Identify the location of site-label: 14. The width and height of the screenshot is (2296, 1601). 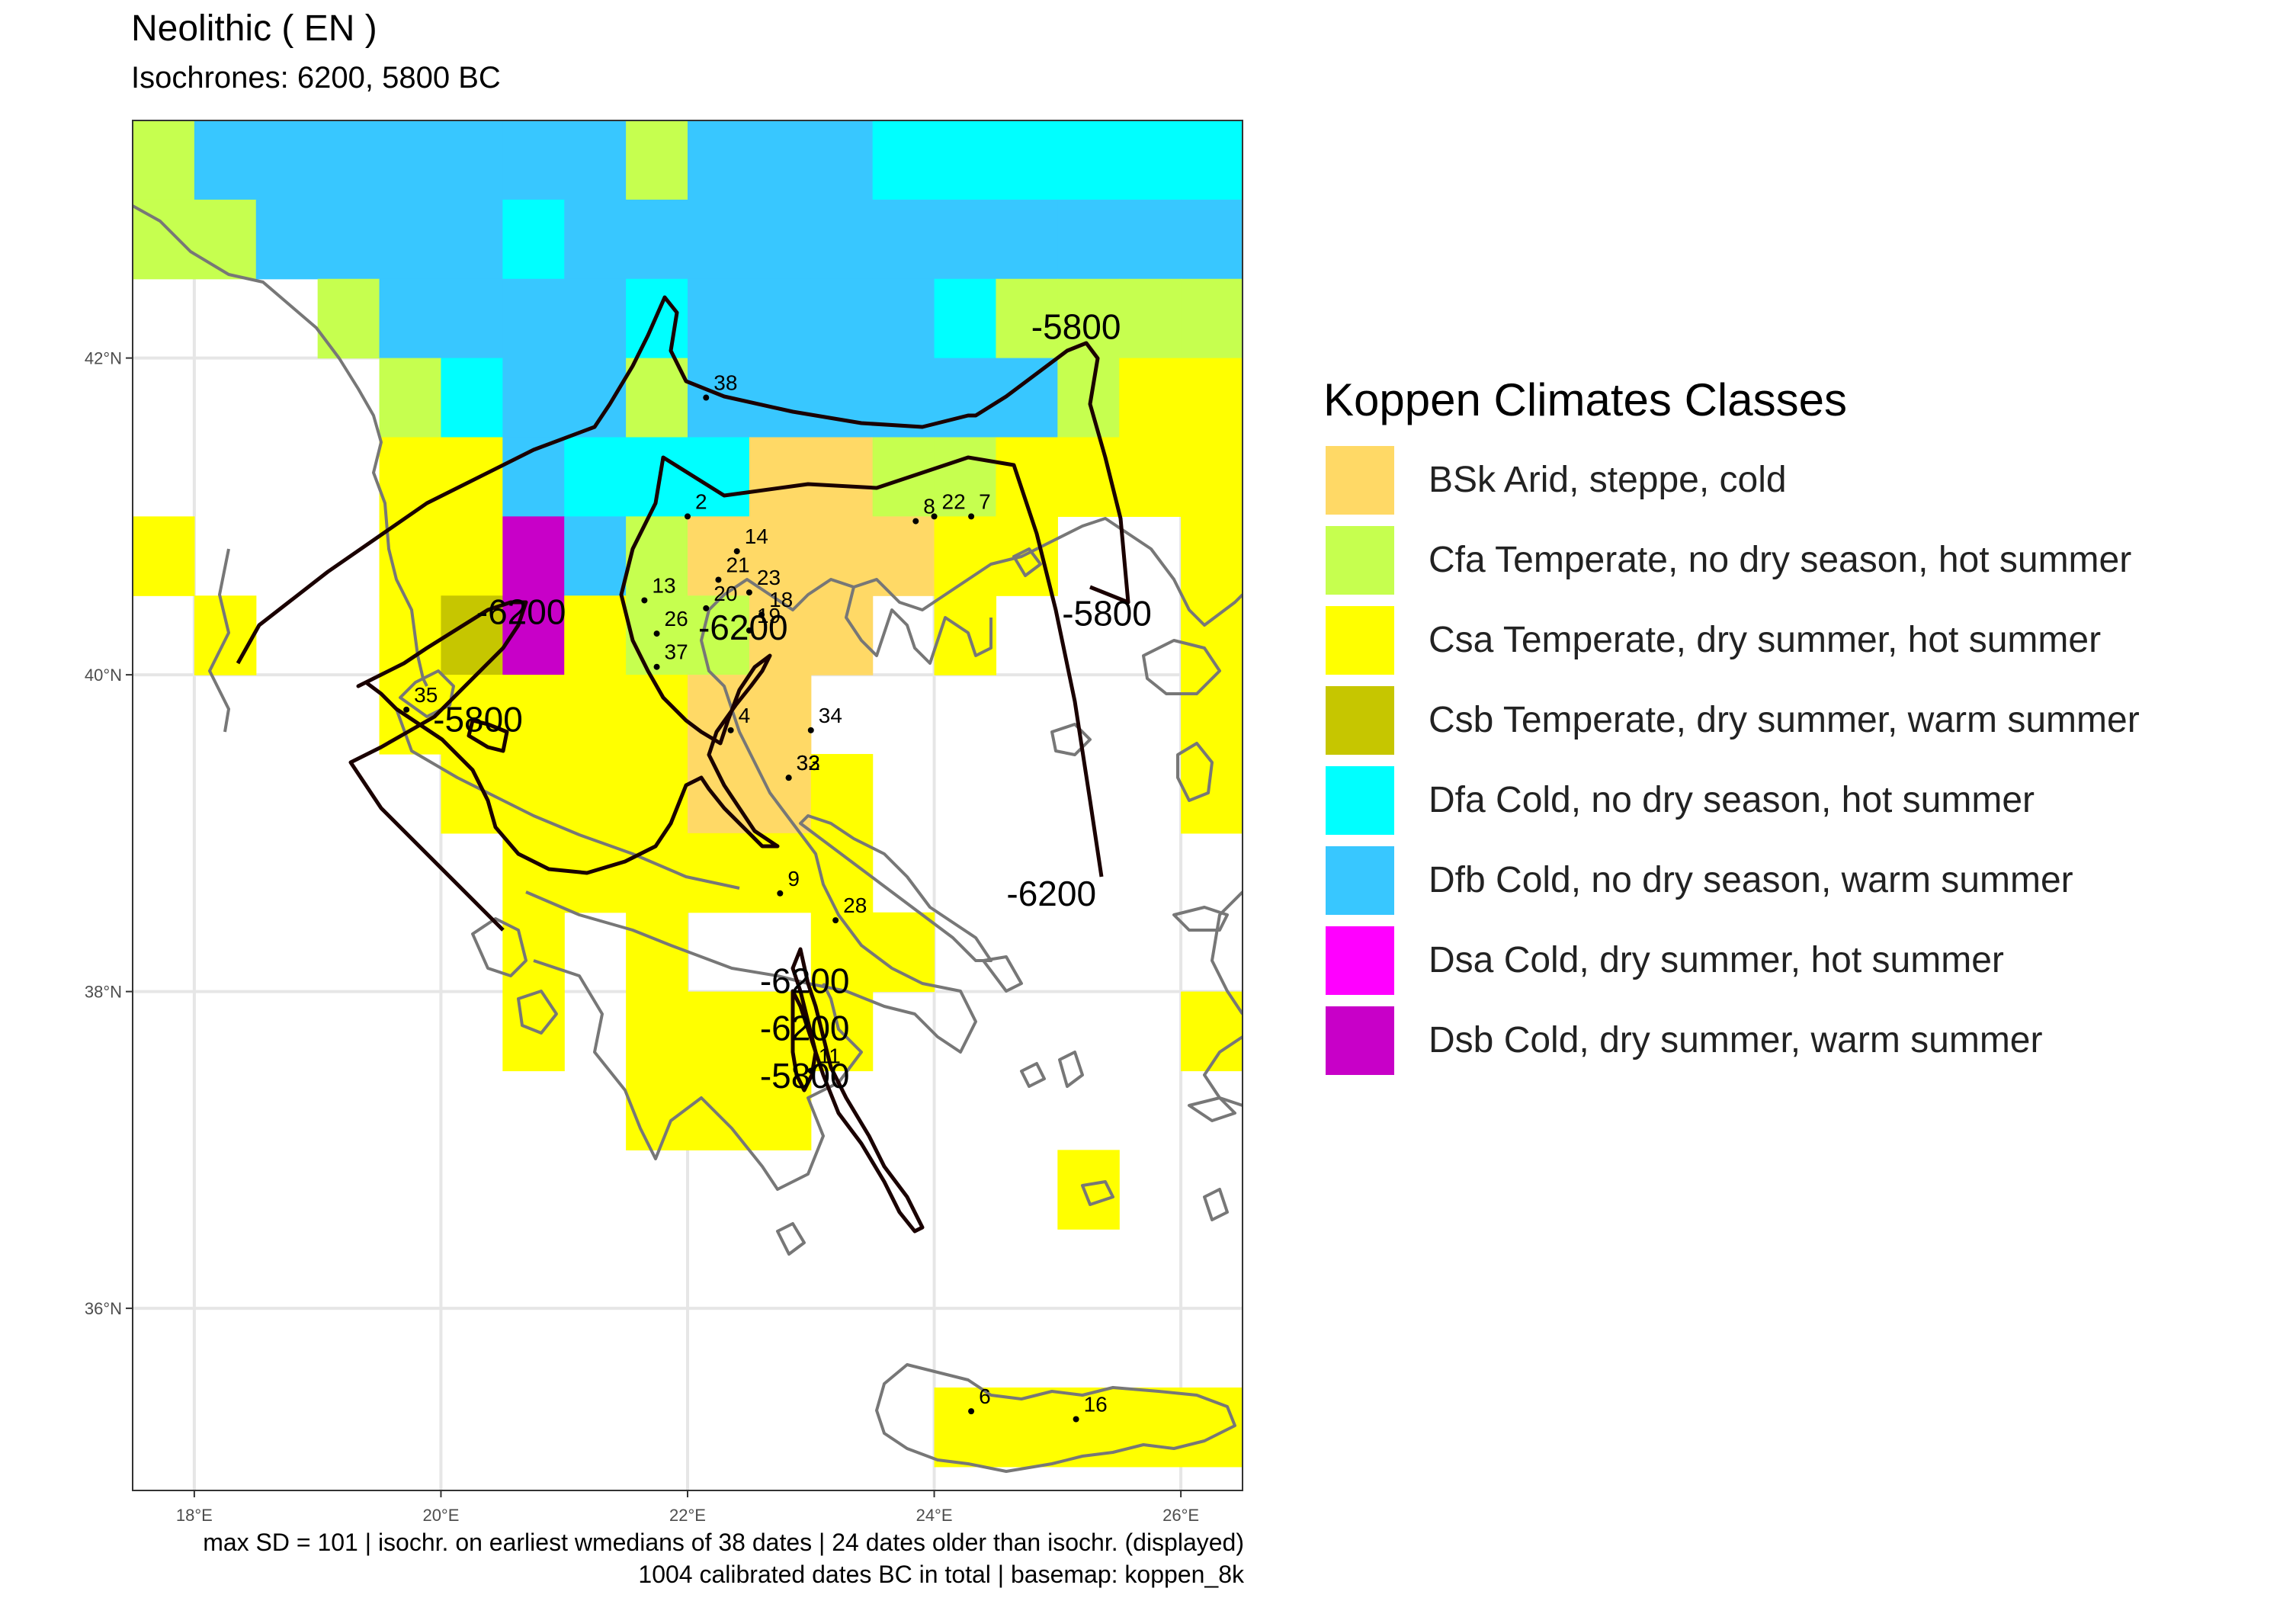
(756, 536).